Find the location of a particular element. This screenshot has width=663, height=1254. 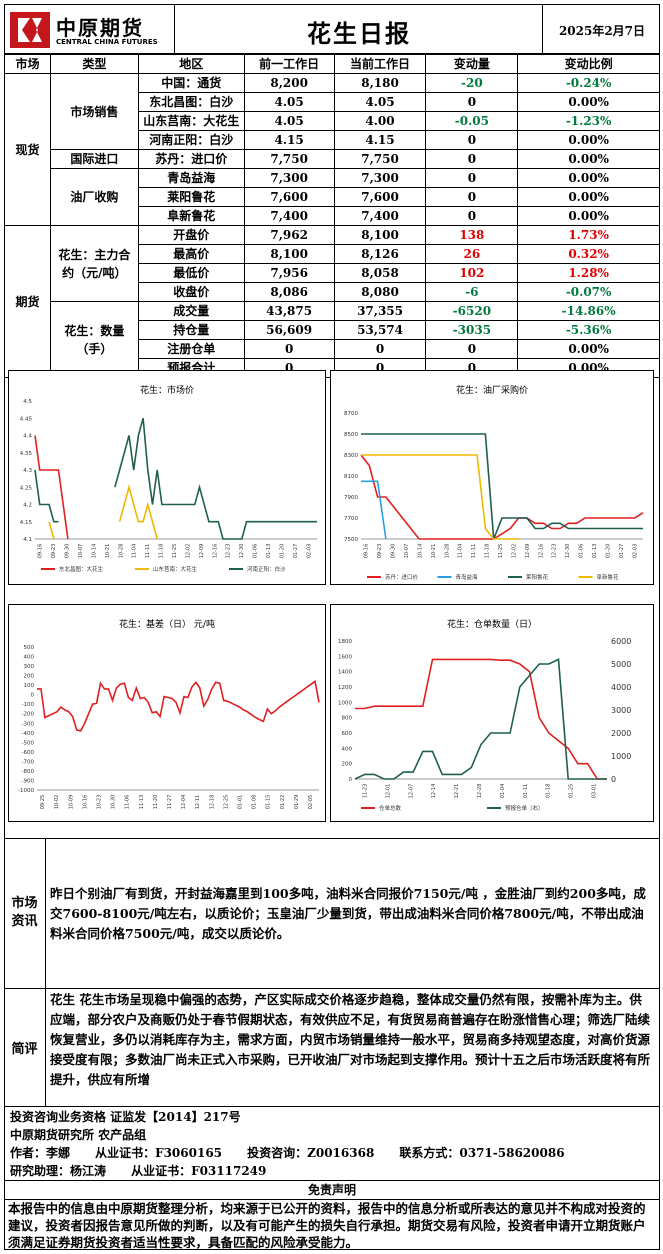

divider-right is located at coordinates (542, 29).